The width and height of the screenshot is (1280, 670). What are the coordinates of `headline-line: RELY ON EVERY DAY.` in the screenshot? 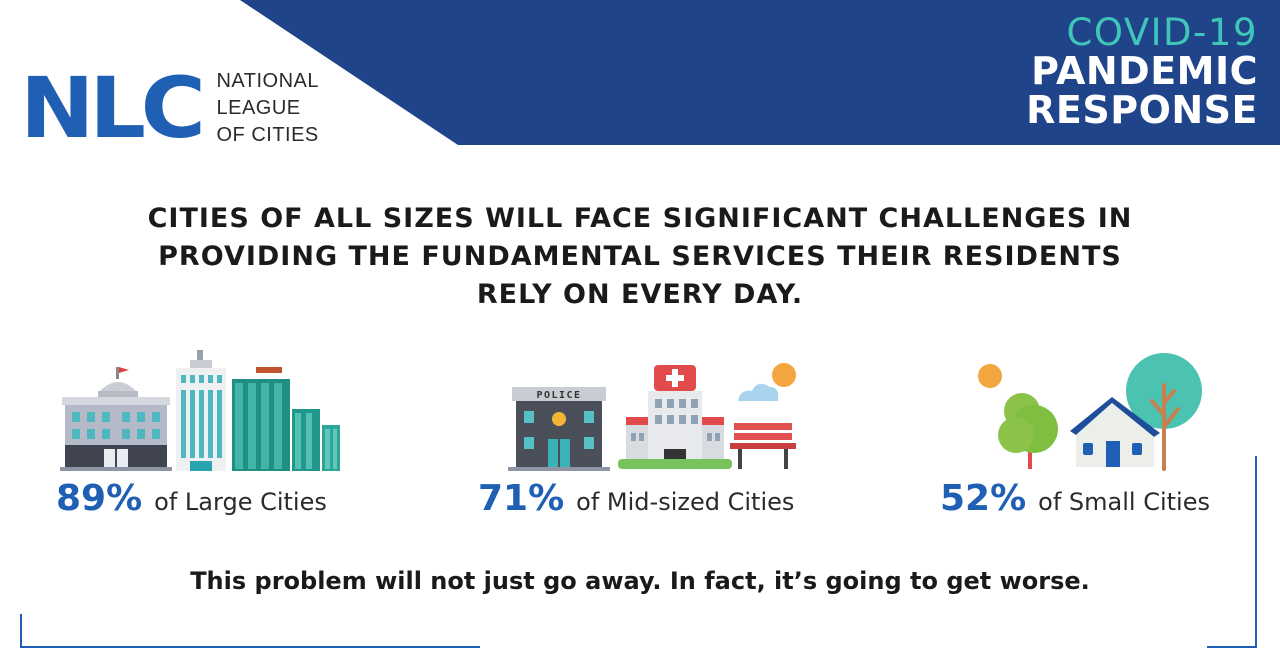 It's located at (640, 294).